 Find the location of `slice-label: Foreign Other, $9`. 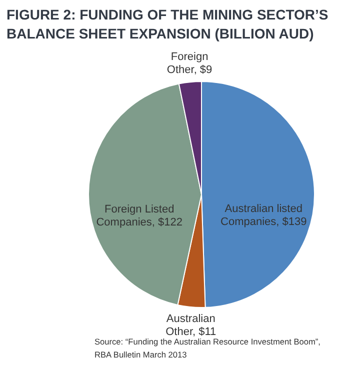

slice-label: Foreign Other, $9 is located at coordinates (189, 63).